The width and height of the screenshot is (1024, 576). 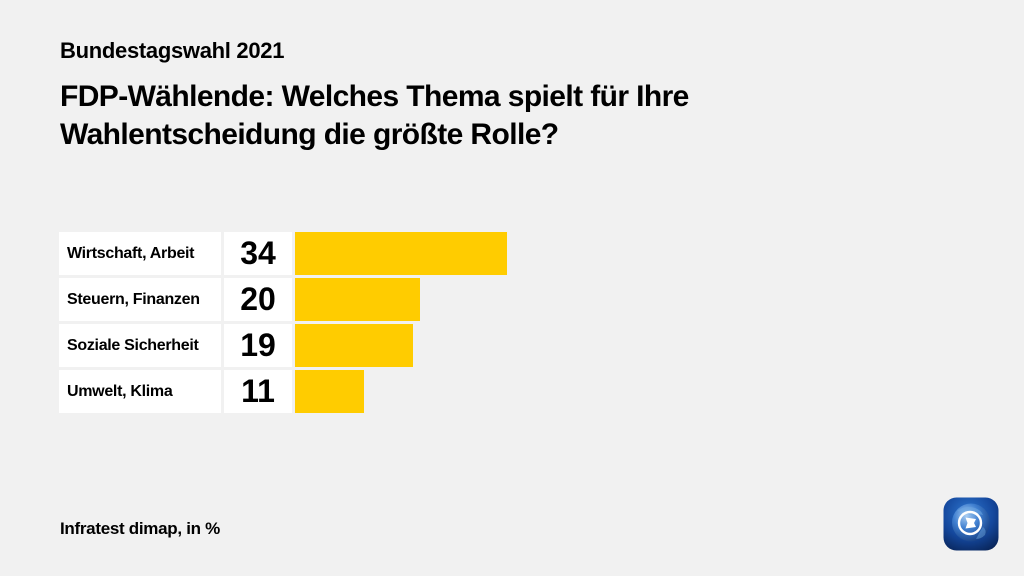 I want to click on bar-value: 19, so click(x=258, y=345).